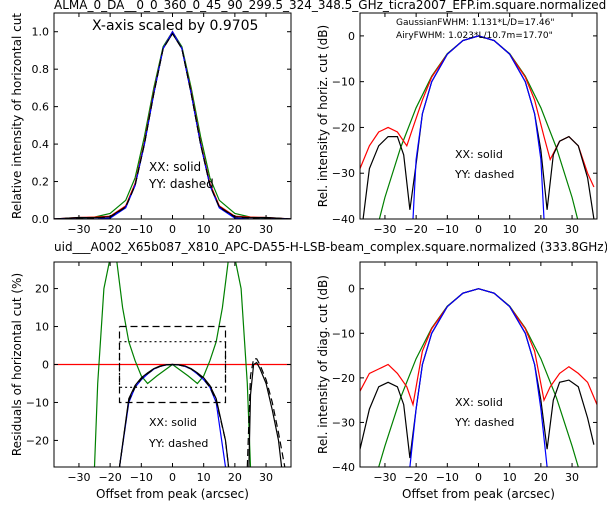 The width and height of the screenshot is (607, 511). I want to click on y-tick-label: 0.4, so click(41, 144).